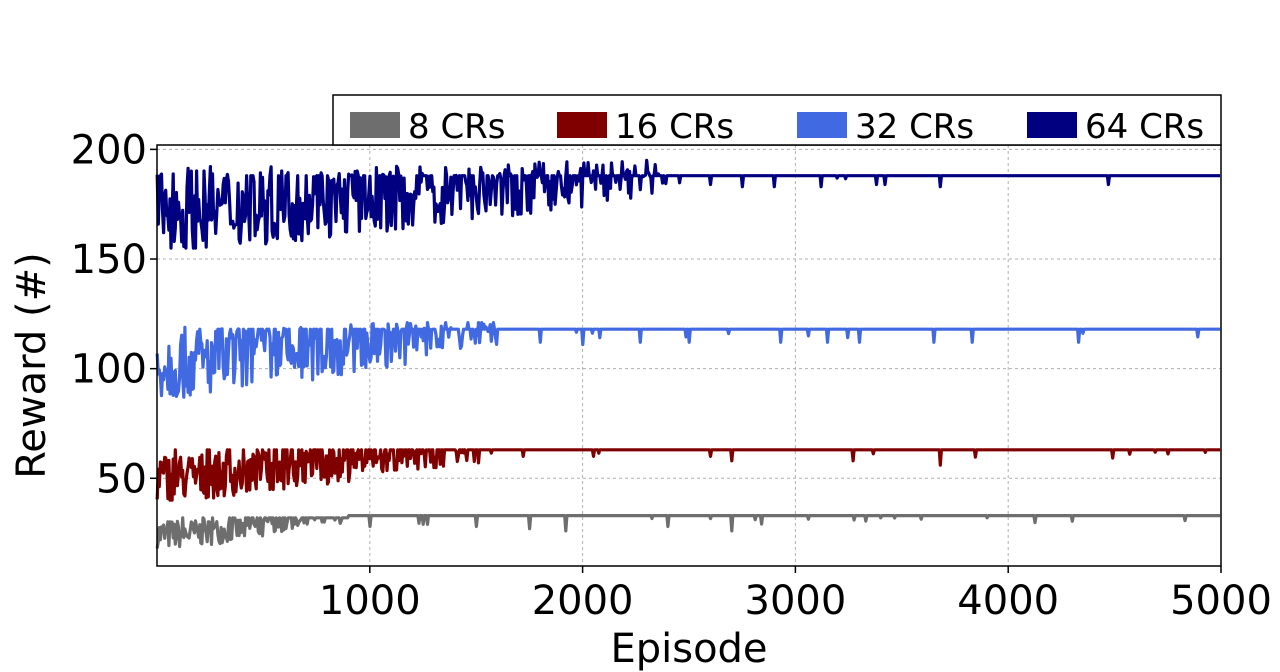 Image resolution: width=1280 pixels, height=672 pixels. Describe the element at coordinates (796, 601) in the screenshot. I see `x-tick-label: 3000` at that location.